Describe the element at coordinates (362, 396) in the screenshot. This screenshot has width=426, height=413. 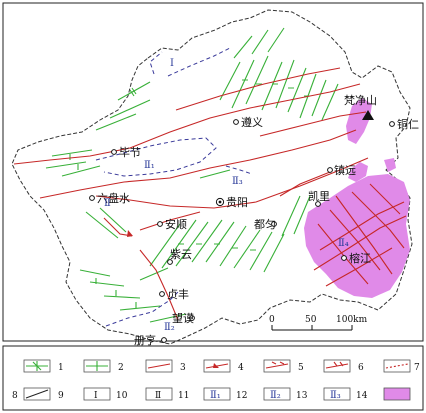
I see `legend-num-14: 14` at that location.